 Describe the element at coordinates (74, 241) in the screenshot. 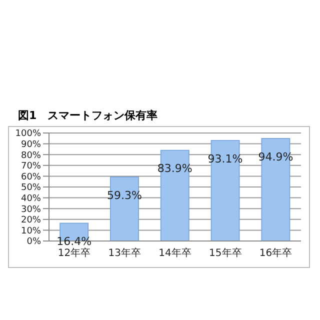

I see `data-label: 16.4%` at that location.